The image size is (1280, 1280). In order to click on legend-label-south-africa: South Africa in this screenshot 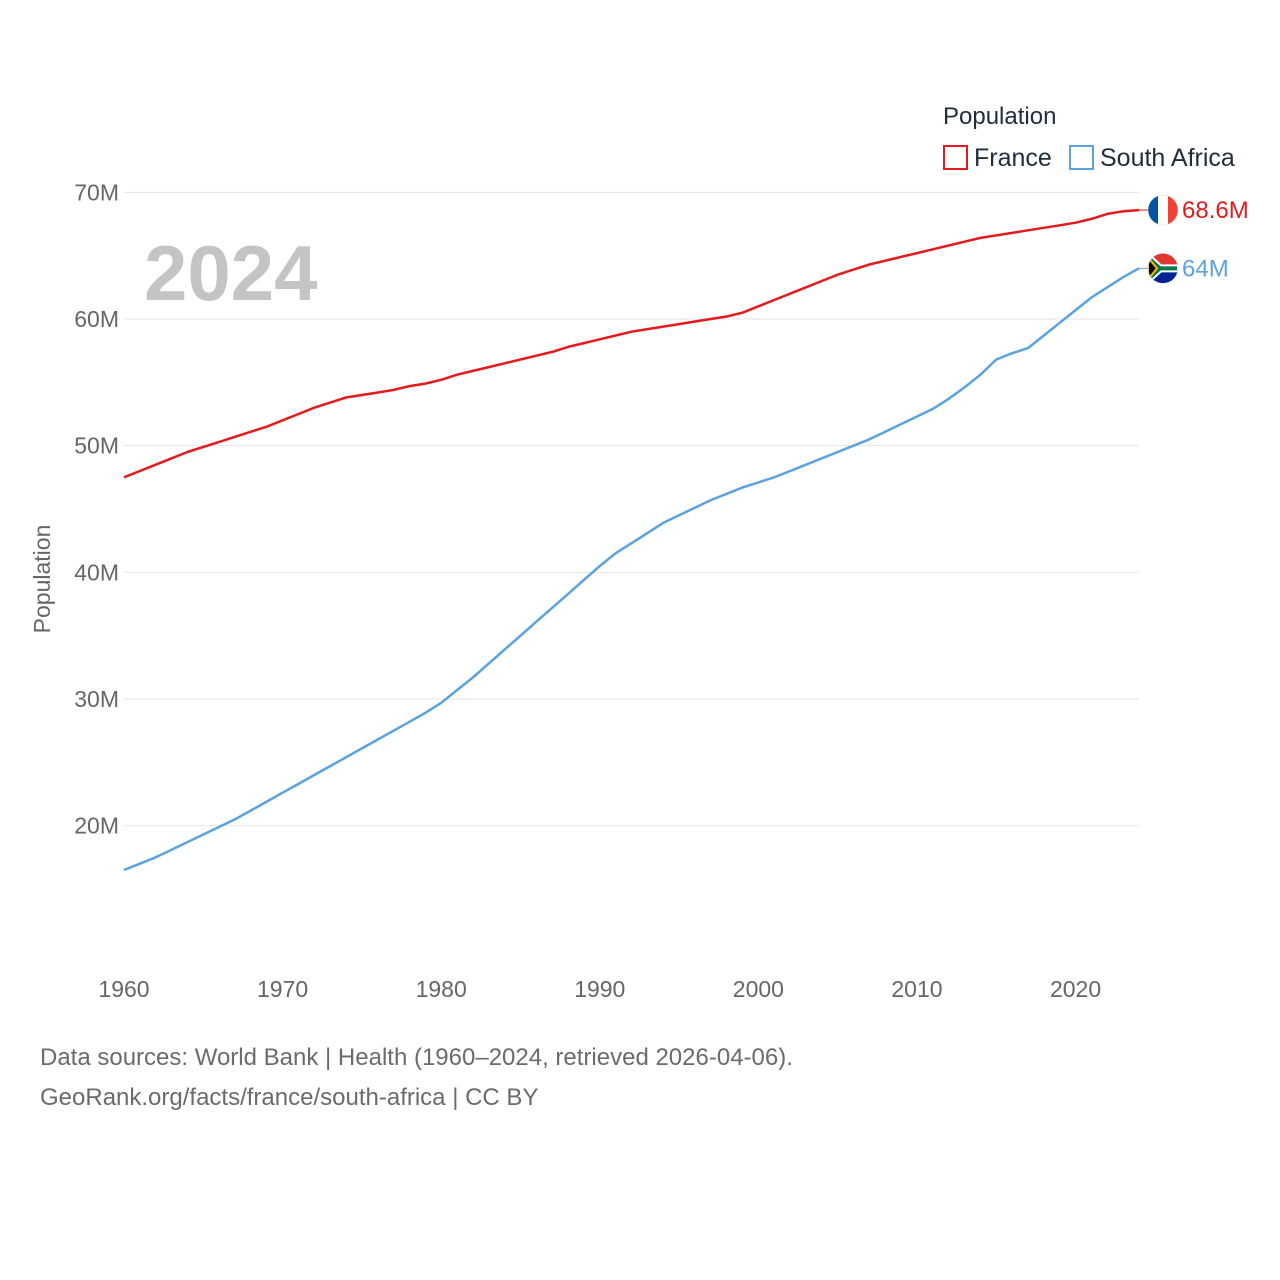, I will do `click(1167, 158)`.